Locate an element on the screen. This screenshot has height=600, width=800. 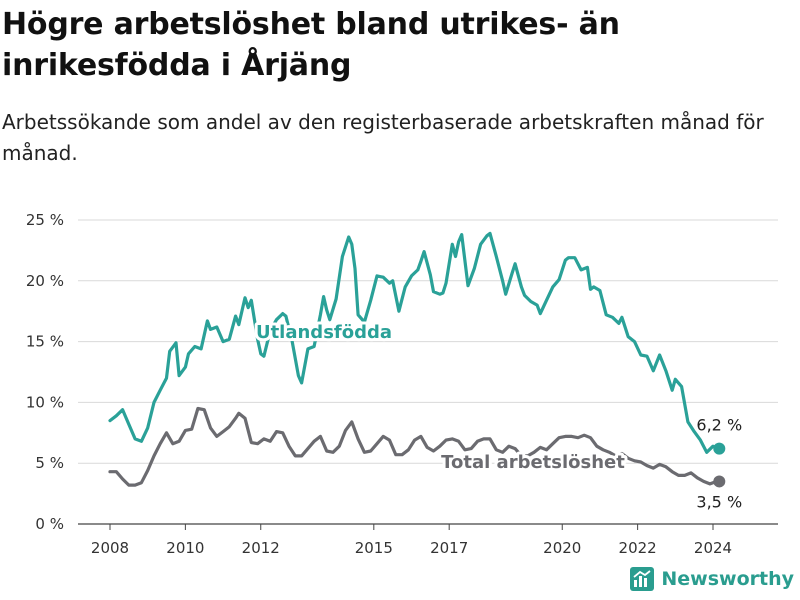
y-tick-label: 25 % is located at coordinates (45, 220).